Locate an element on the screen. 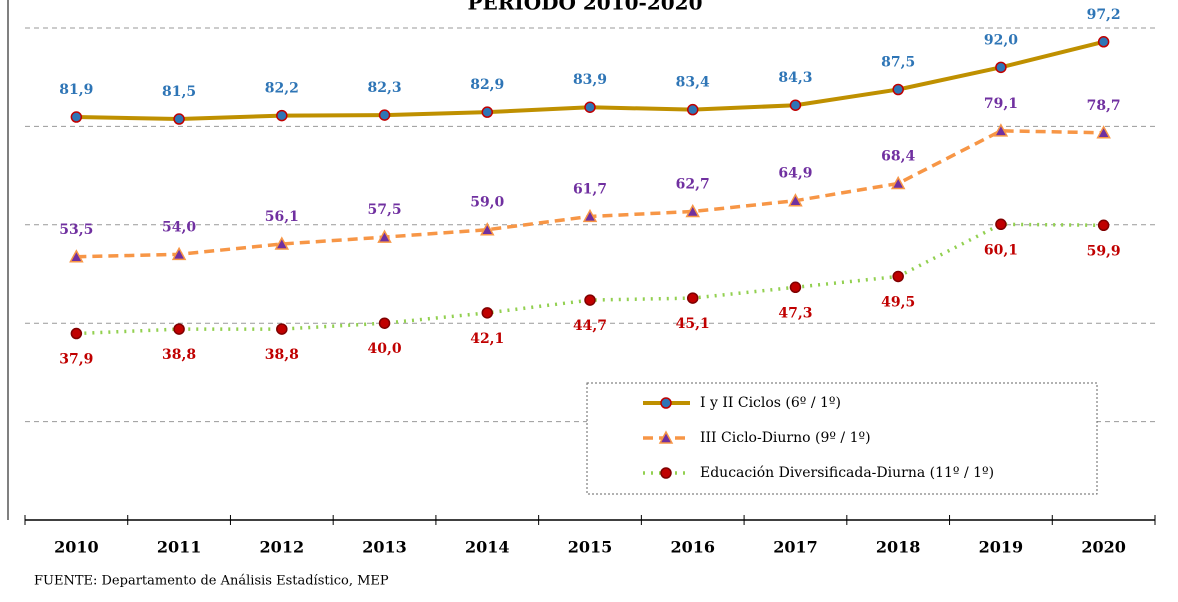 The height and width of the screenshot is (602, 1178). value-label: 81,9 is located at coordinates (76, 90).